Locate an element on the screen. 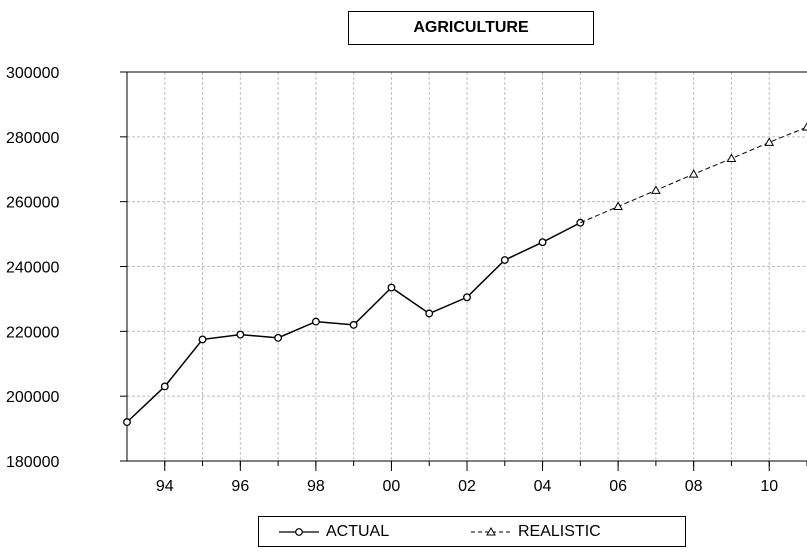 The image size is (807, 552). chart-title: AGRICULTURE is located at coordinates (471, 28).